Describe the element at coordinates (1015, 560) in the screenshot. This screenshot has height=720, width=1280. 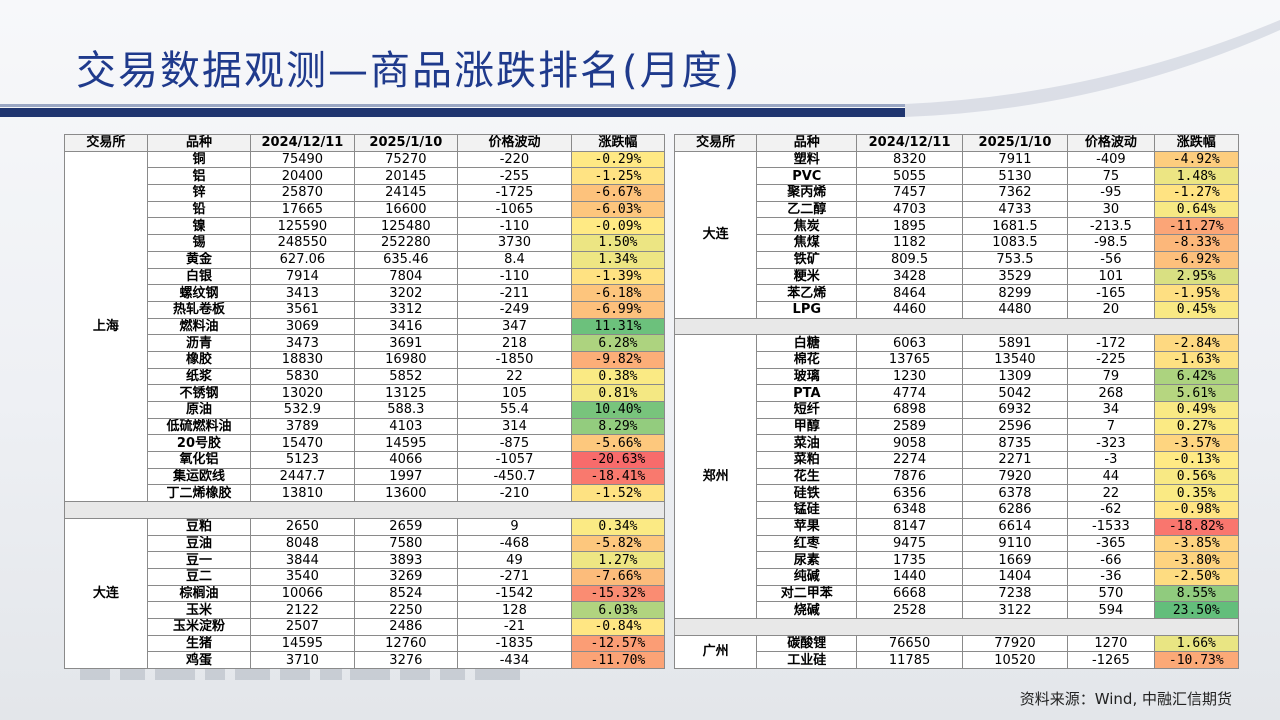
I see `price-end-cell: 1669` at that location.